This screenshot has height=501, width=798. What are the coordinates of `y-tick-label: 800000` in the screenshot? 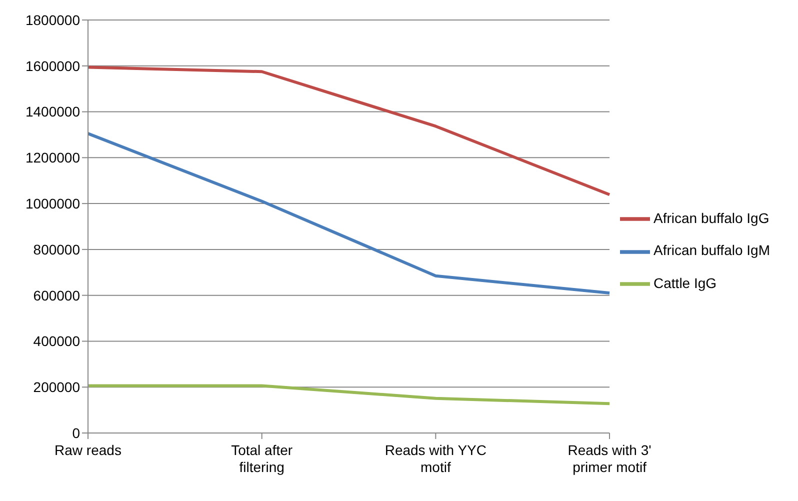 It's located at (56, 249).